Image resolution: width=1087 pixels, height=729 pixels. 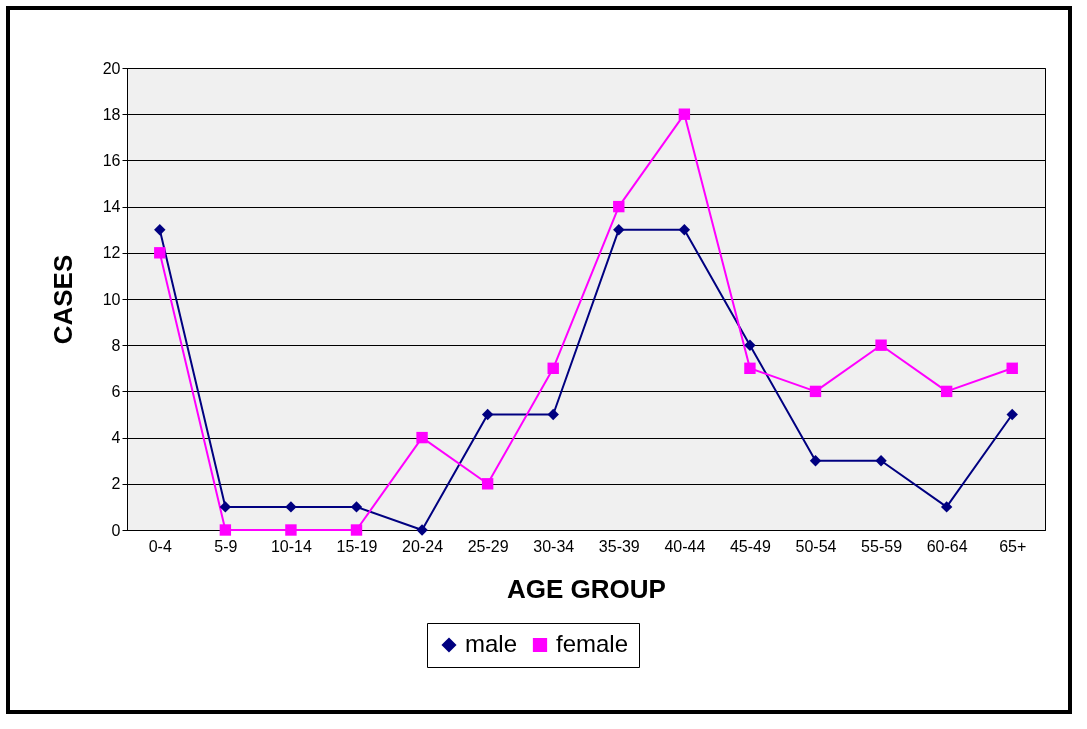 What do you see at coordinates (291, 546) in the screenshot?
I see `x-tick-label: 10-14` at bounding box center [291, 546].